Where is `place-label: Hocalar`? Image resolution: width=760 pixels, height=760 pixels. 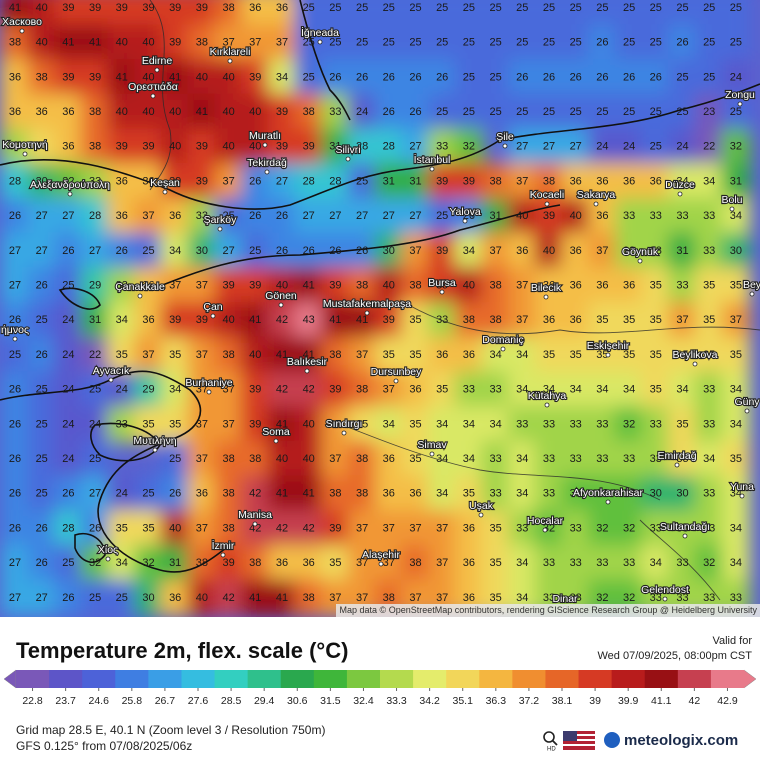
place-label: Hocalar is located at coordinates (545, 521).